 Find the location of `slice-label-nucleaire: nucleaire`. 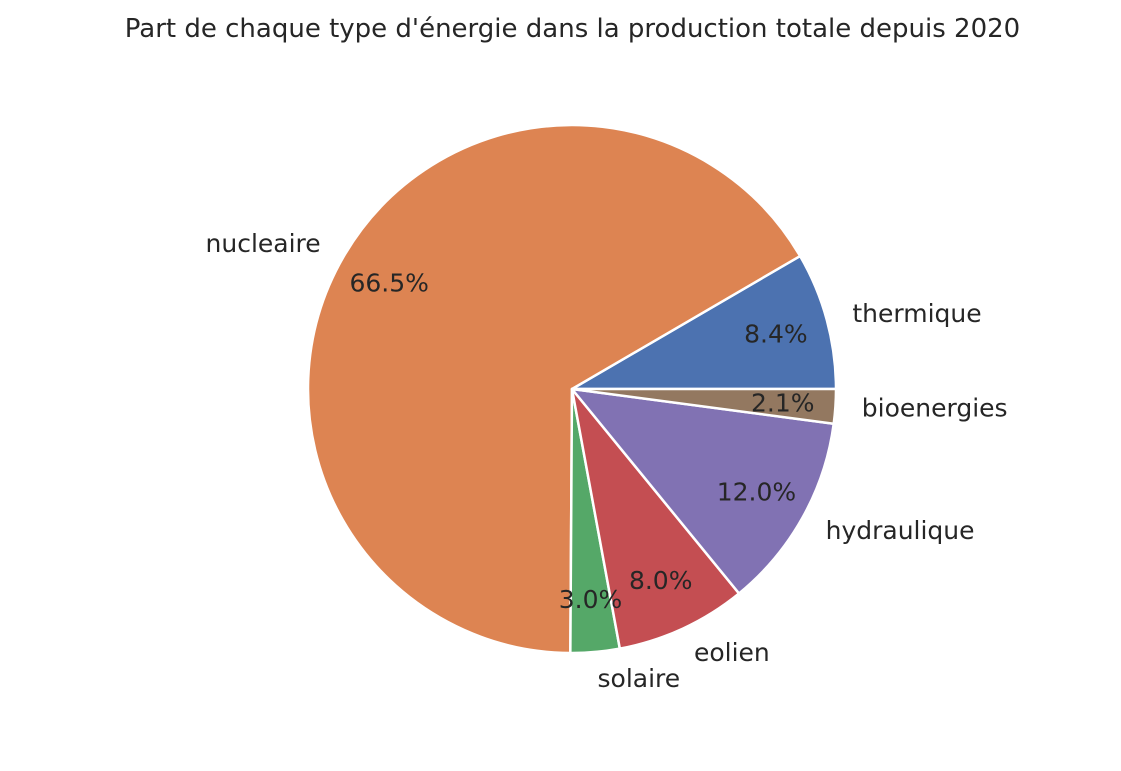

slice-label-nucleaire: nucleaire is located at coordinates (263, 243).